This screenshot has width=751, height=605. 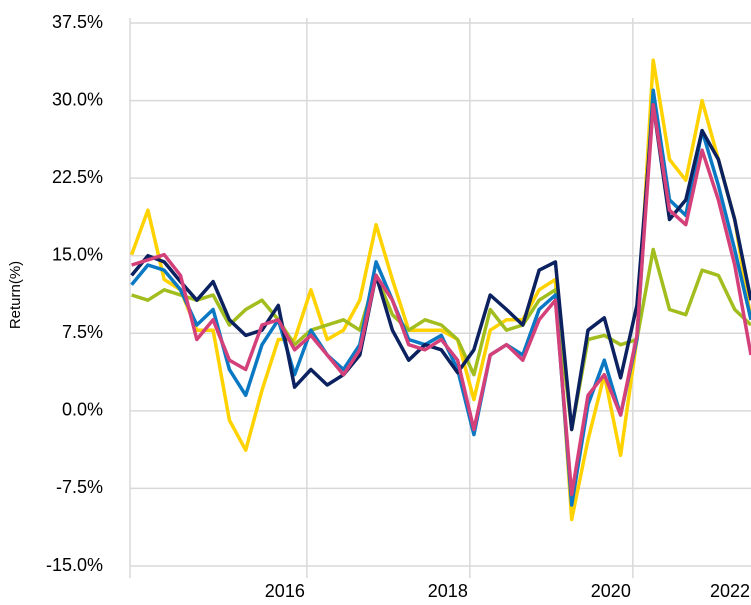 I want to click on y-axis-label: Return(%), so click(x=15, y=295).